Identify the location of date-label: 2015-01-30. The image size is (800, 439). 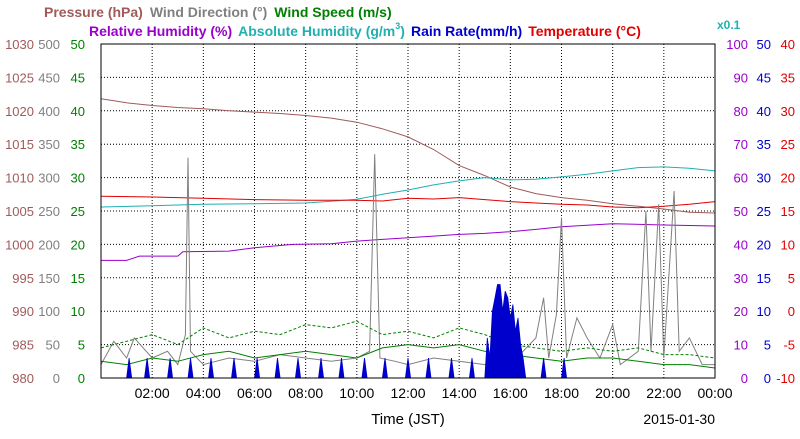
(679, 419).